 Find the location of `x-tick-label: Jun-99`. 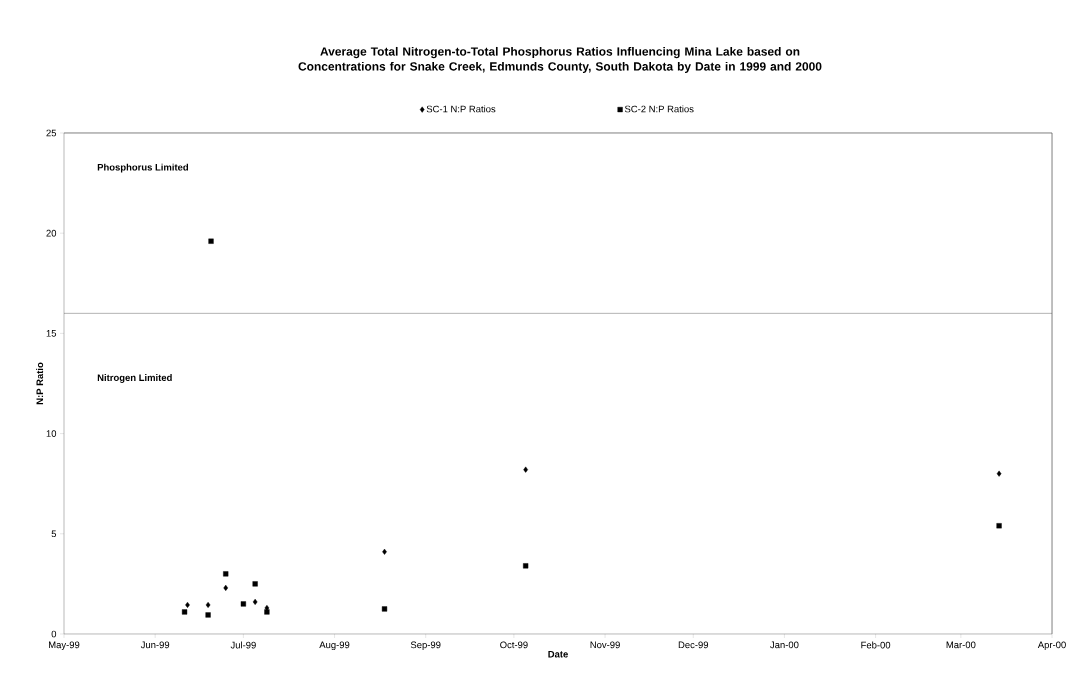

x-tick-label: Jun-99 is located at coordinates (155, 645).